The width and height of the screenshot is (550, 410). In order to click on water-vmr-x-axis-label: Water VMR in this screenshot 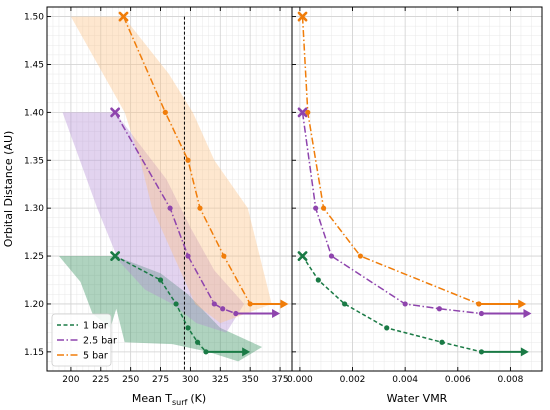, I will do `click(417, 398)`.